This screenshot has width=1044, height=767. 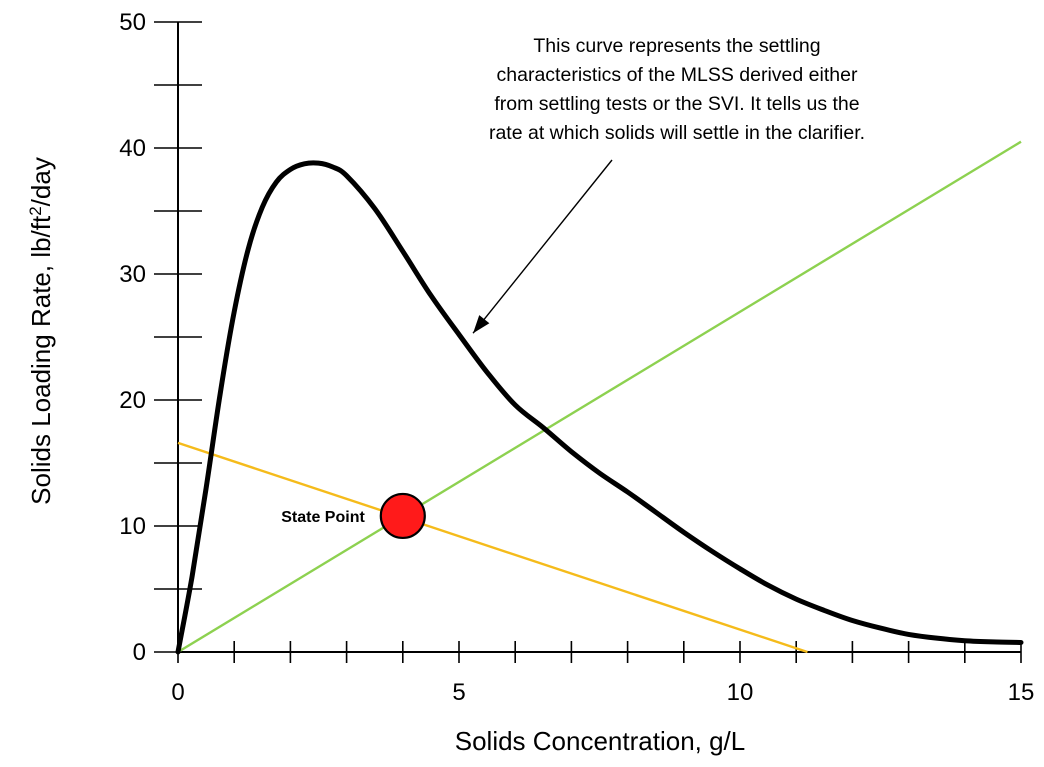 I want to click on state-point-label: State Point, so click(x=323, y=517).